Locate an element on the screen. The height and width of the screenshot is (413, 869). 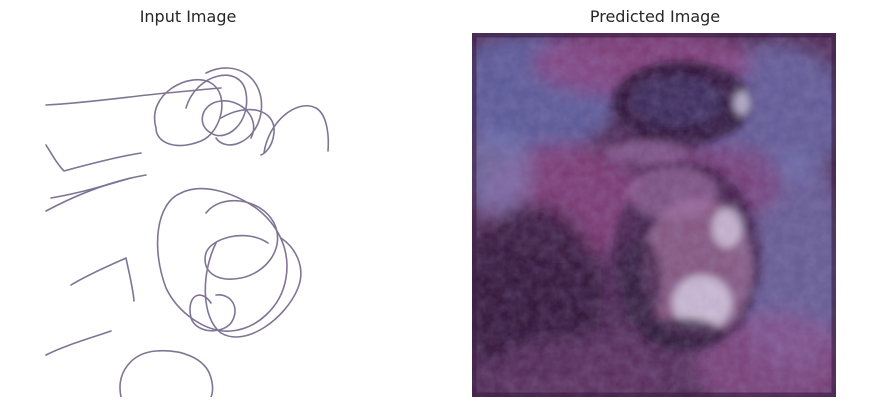
predicted-image-title: Predicted Image is located at coordinates (655, 16).